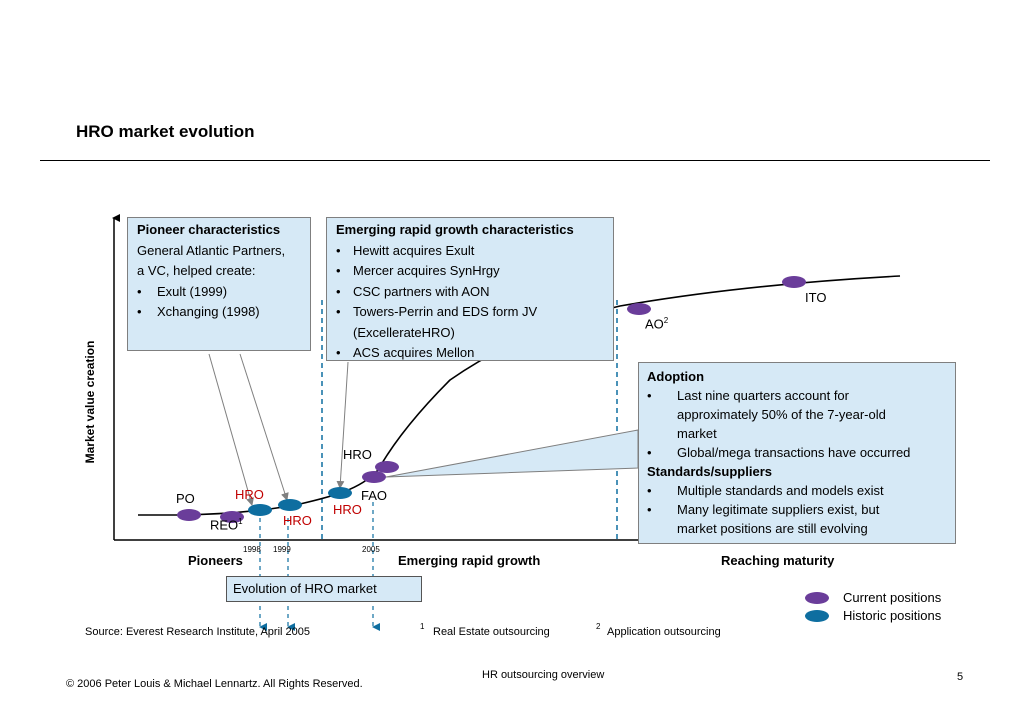  What do you see at coordinates (491, 632) in the screenshot?
I see `footnote-1-text: Real Estate outsourcing` at bounding box center [491, 632].